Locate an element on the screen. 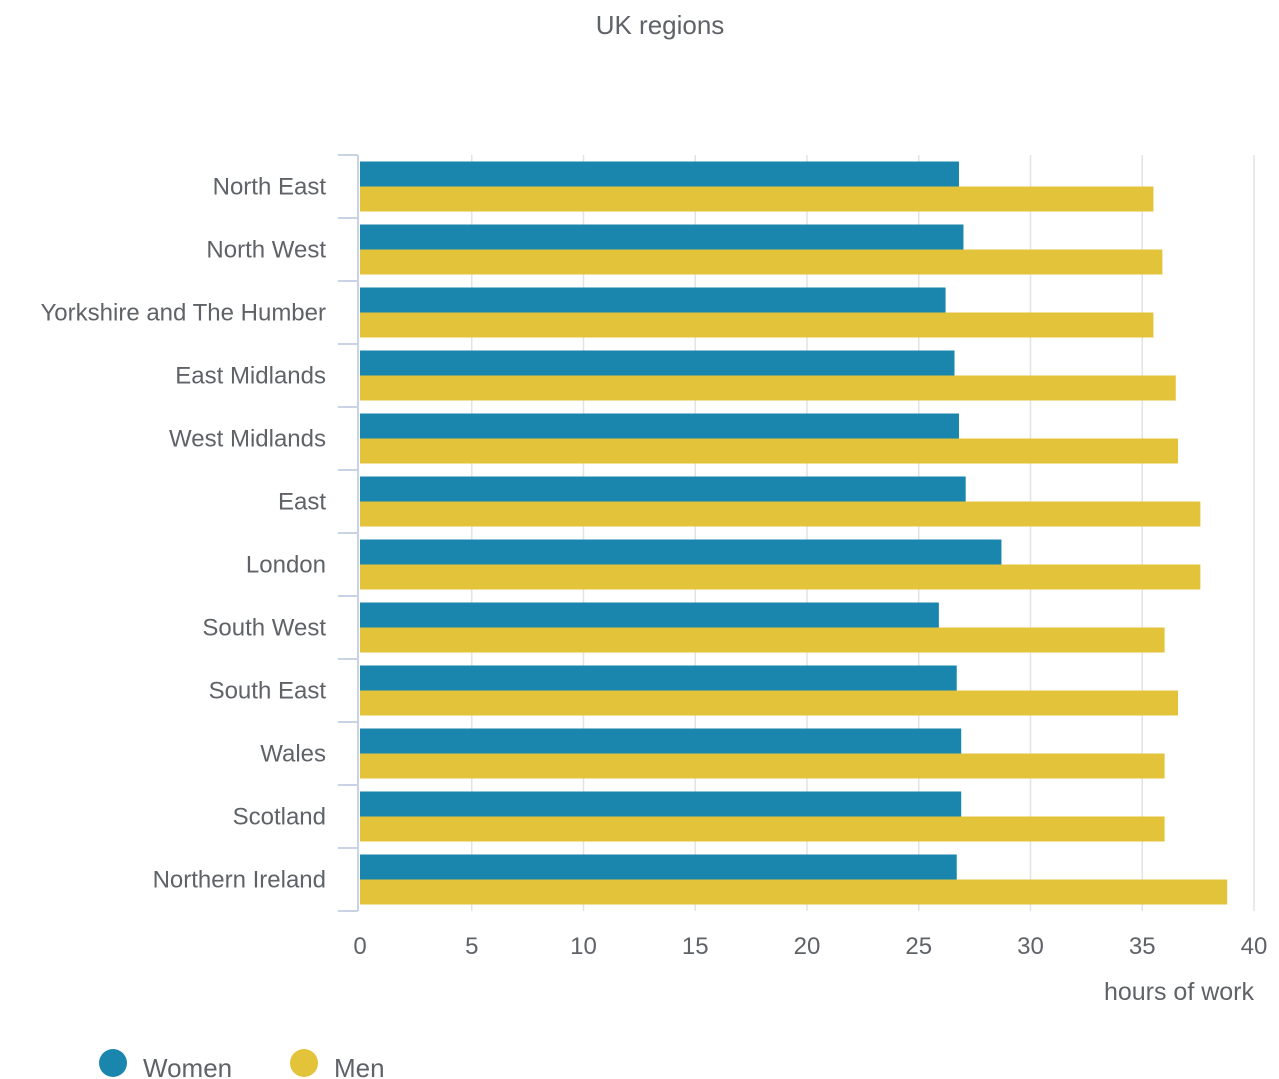 This screenshot has height=1079, width=1279. x-axis-label: hours of work is located at coordinates (1179, 992).